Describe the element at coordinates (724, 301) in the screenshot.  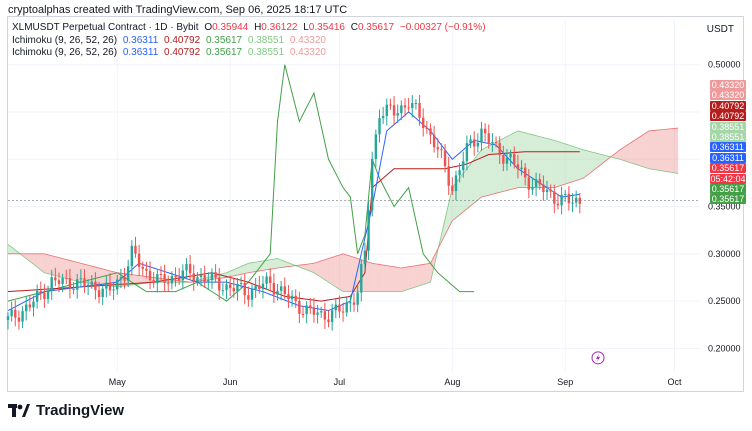
I see `y-tick-label: 0.25000` at that location.